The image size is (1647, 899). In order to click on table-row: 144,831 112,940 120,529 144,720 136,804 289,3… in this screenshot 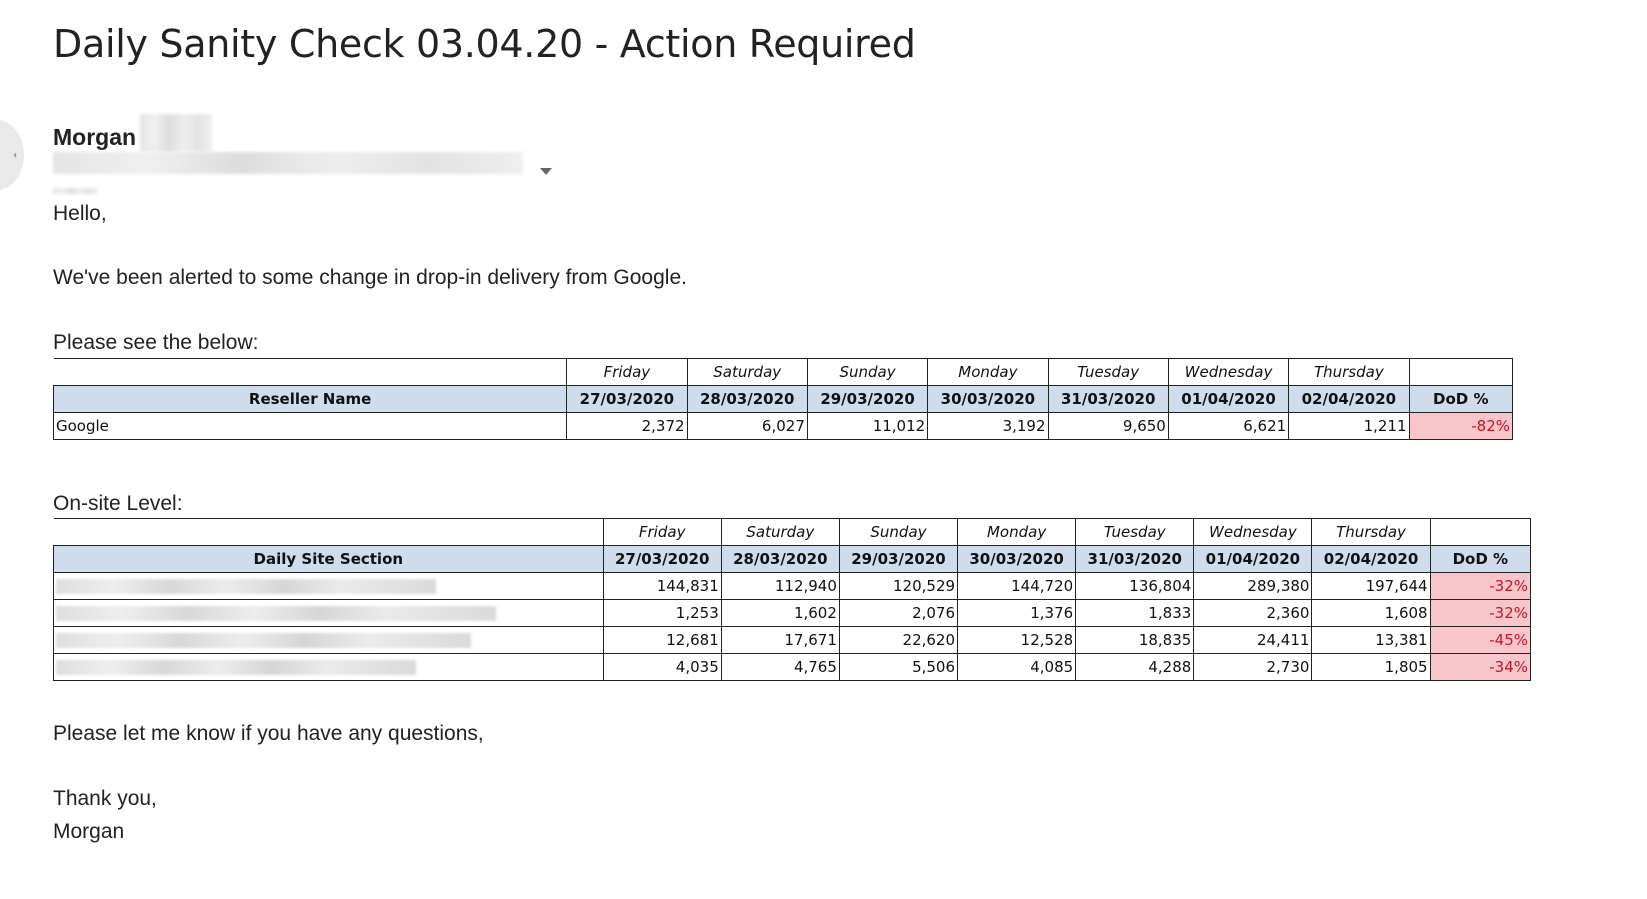, I will do `click(792, 586)`.